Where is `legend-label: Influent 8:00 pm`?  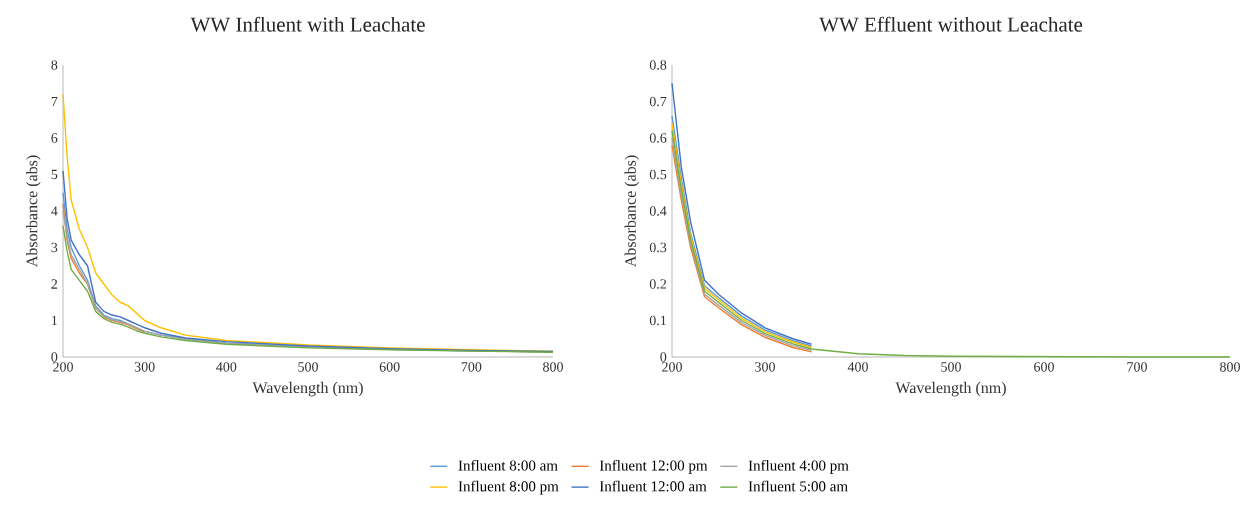 legend-label: Influent 8:00 pm is located at coordinates (508, 487).